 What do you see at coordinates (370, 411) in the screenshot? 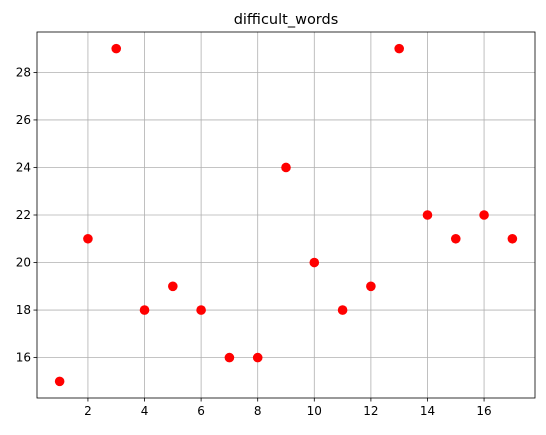
I see `x-tick-label: 12` at bounding box center [370, 411].